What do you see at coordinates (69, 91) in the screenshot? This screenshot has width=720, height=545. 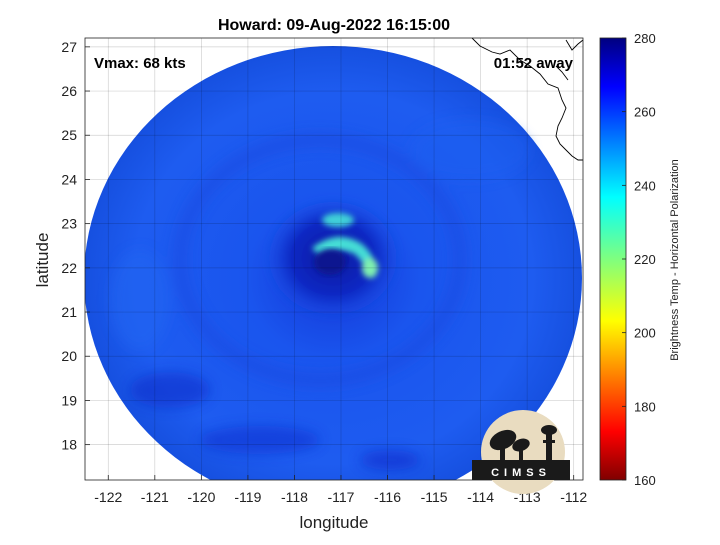 I see `y-tick-label: 26` at bounding box center [69, 91].